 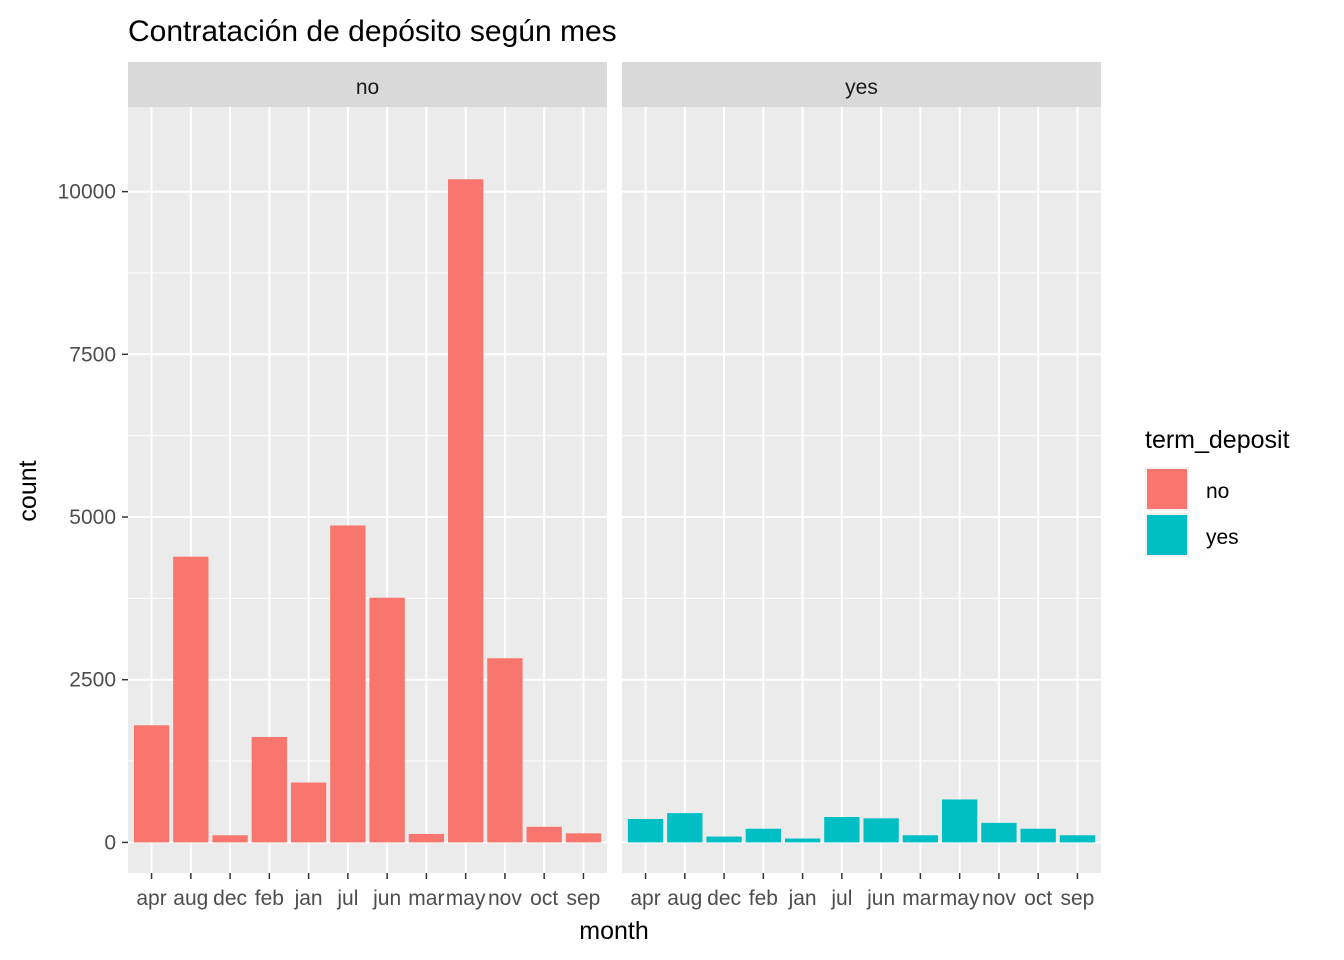 What do you see at coordinates (802, 840) in the screenshot?
I see `bar-yes-jan` at bounding box center [802, 840].